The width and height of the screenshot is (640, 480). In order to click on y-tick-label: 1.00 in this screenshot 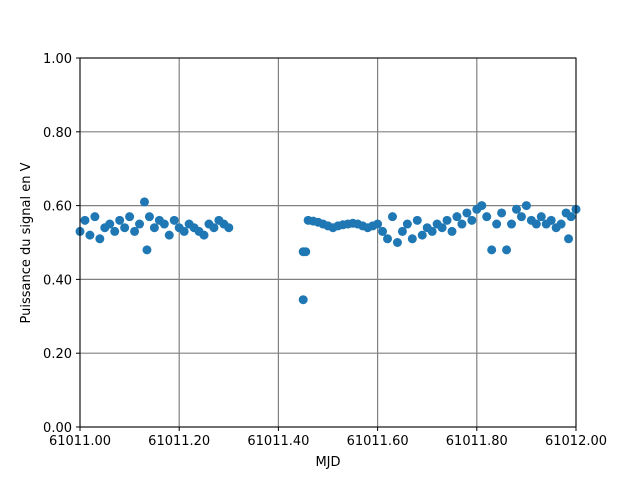, I will do `click(57, 59)`.